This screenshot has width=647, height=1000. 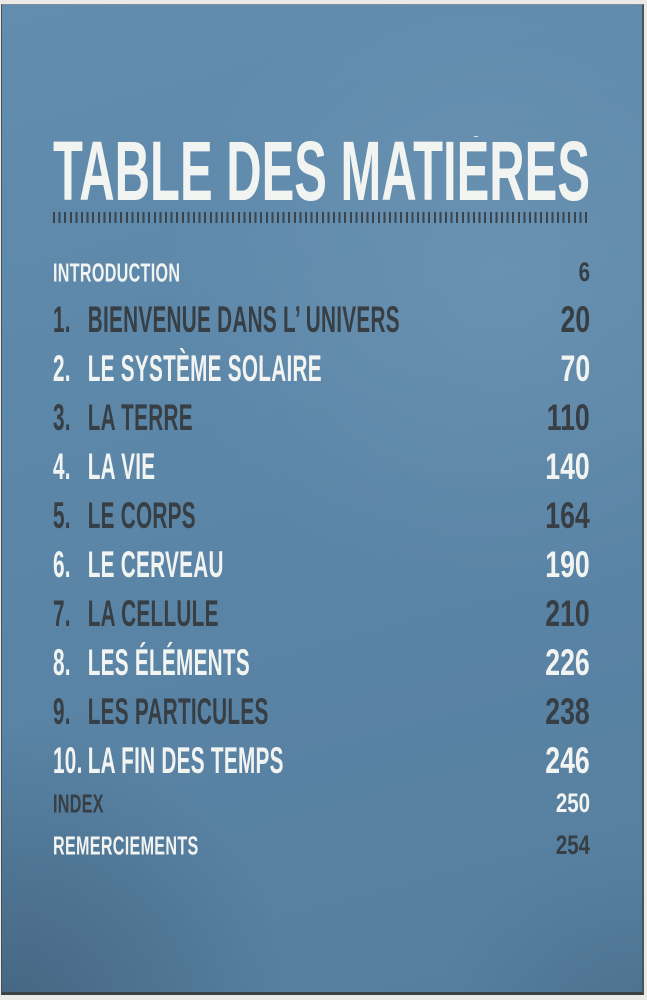 What do you see at coordinates (117, 272) in the screenshot?
I see `entry-title: INTRODUCTION` at bounding box center [117, 272].